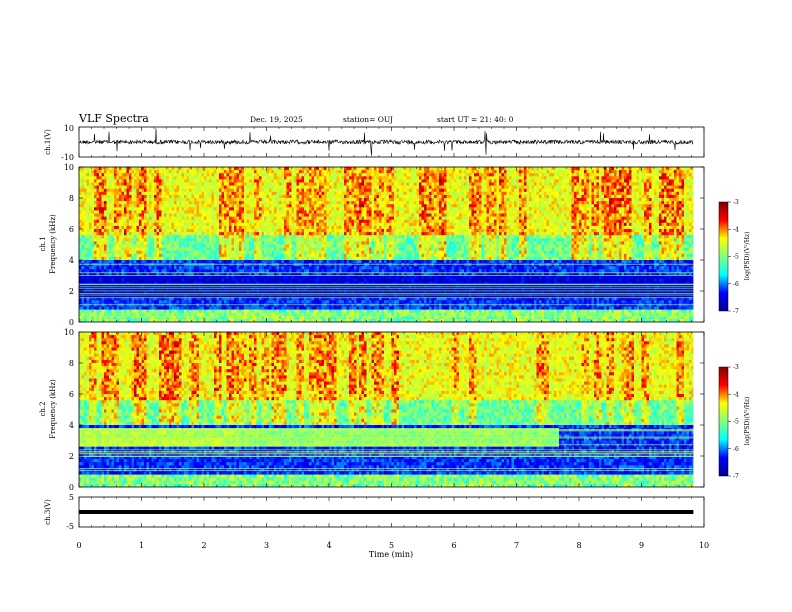 The height and width of the screenshot is (612, 792). Describe the element at coordinates (391, 554) in the screenshot. I see `x-axis-label: Time (min)` at that location.